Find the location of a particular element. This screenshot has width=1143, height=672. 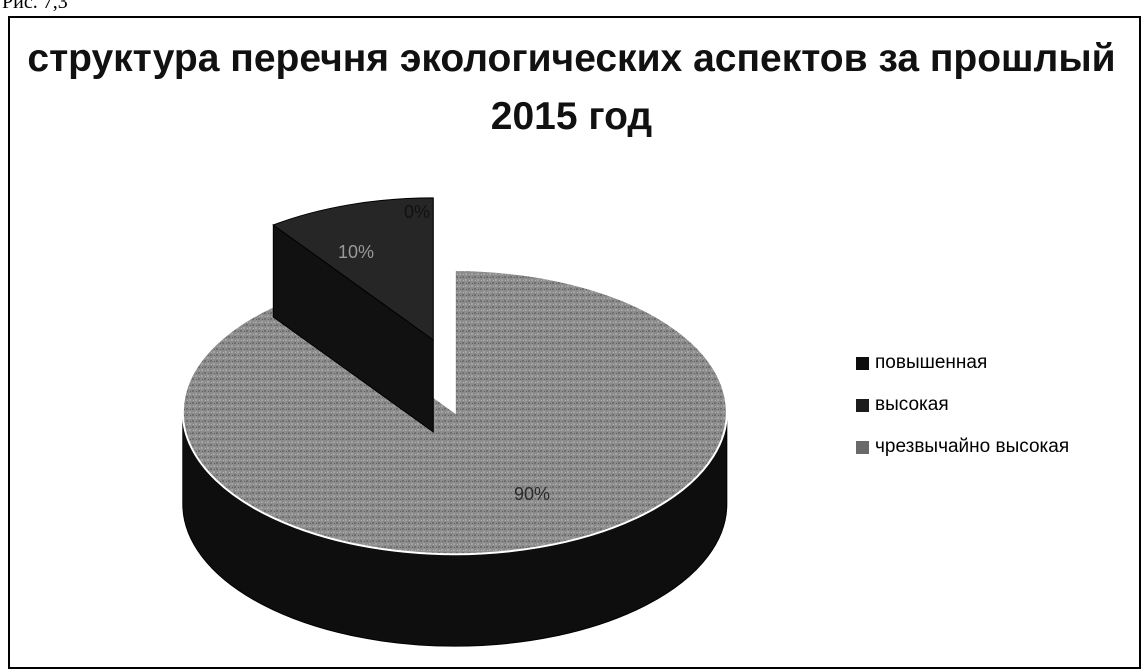

chart-legend: повышенная высокая чрезвычайно высокая is located at coordinates (962, 415).